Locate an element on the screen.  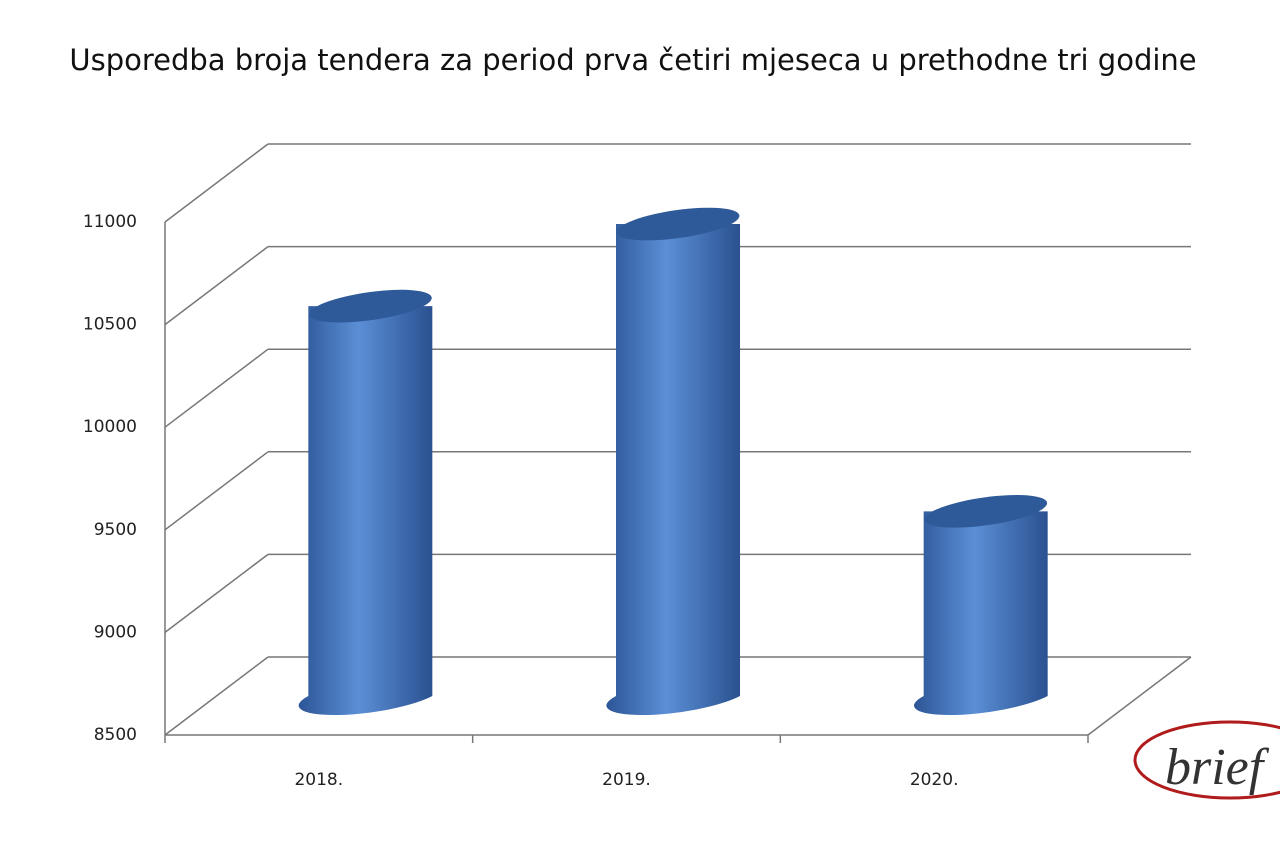
y-tick-label: 10500 is located at coordinates (110, 325).